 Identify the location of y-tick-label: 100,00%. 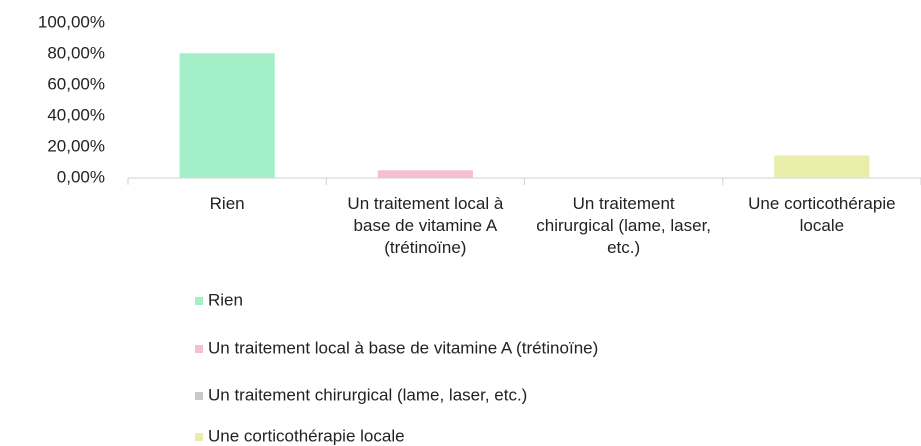
(71, 21).